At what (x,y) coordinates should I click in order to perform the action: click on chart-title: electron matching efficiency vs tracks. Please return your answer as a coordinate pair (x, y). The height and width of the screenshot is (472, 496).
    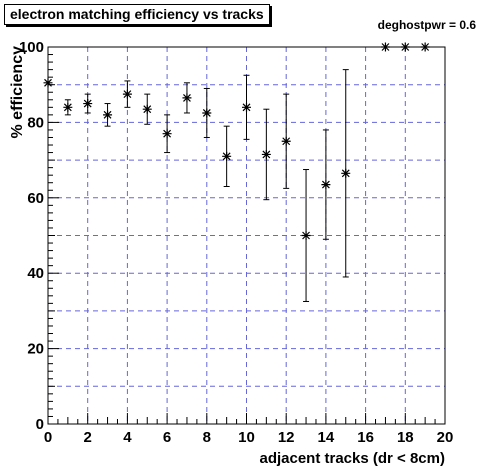
    Looking at the image, I should click on (137, 14).